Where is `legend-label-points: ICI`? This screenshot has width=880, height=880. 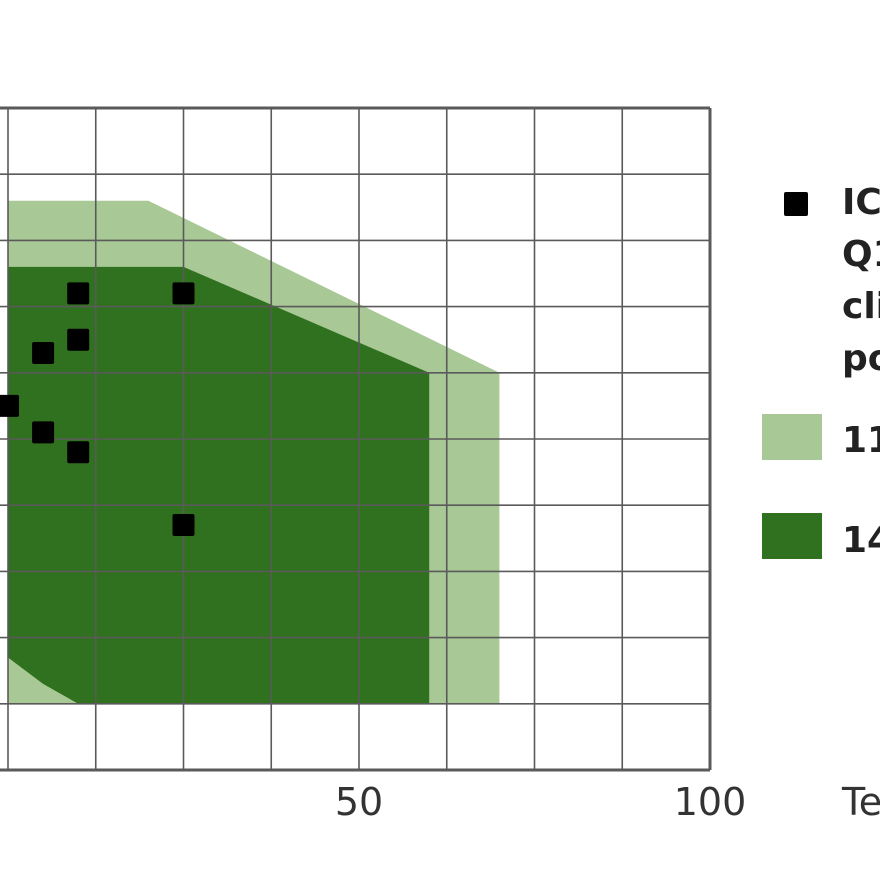 legend-label-points: ICI is located at coordinates (861, 202).